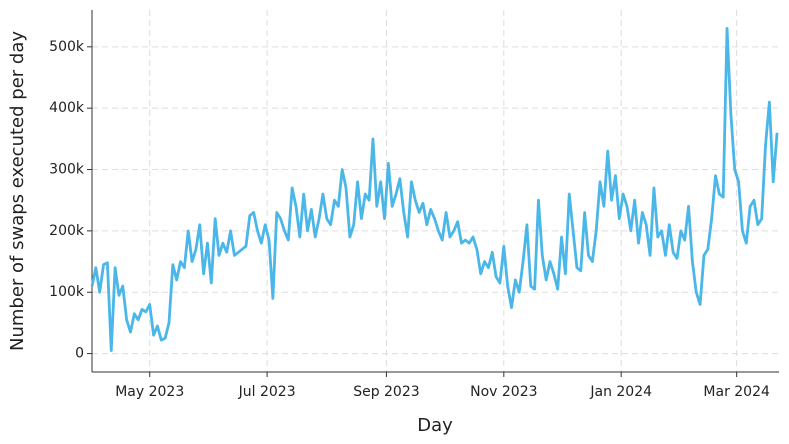 This screenshot has height=444, width=789. What do you see at coordinates (67, 292) in the screenshot?
I see `y-tick-label: 100k` at bounding box center [67, 292].